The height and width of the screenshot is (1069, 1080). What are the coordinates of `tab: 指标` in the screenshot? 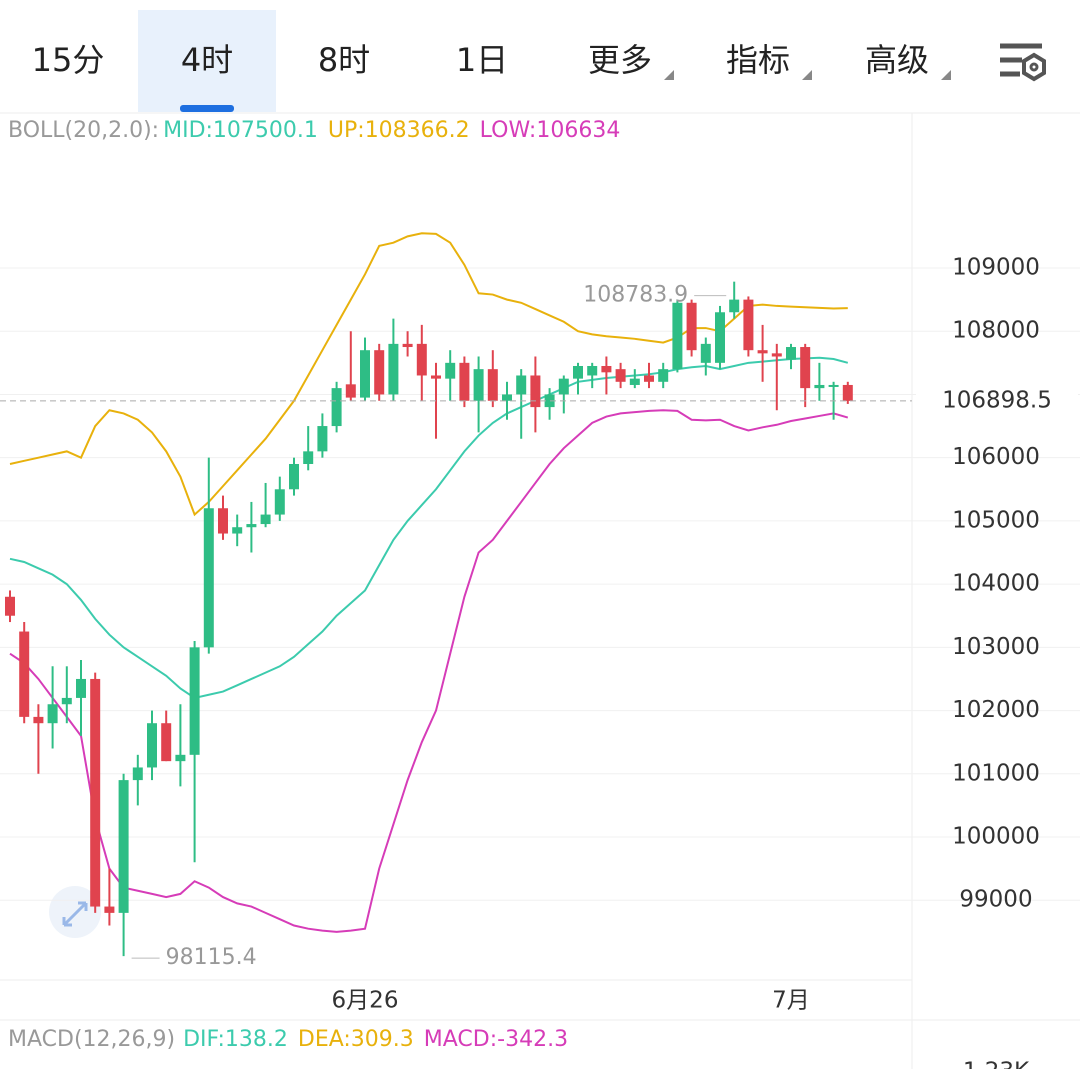 It's located at (758, 60).